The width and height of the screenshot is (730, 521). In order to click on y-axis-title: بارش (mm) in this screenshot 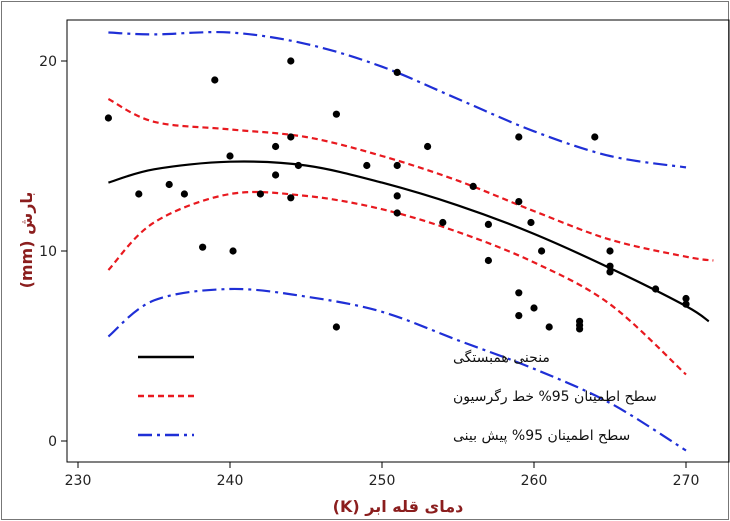, I will do `click(26, 240)`.